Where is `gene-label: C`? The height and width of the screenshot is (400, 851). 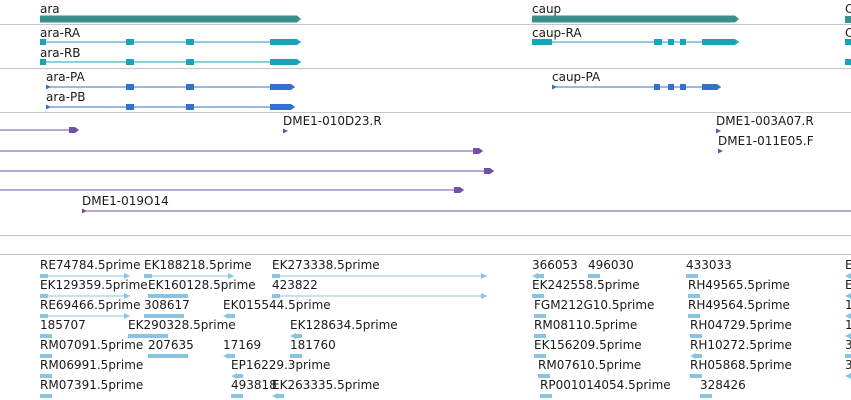 gene-label: C is located at coordinates (848, 9).